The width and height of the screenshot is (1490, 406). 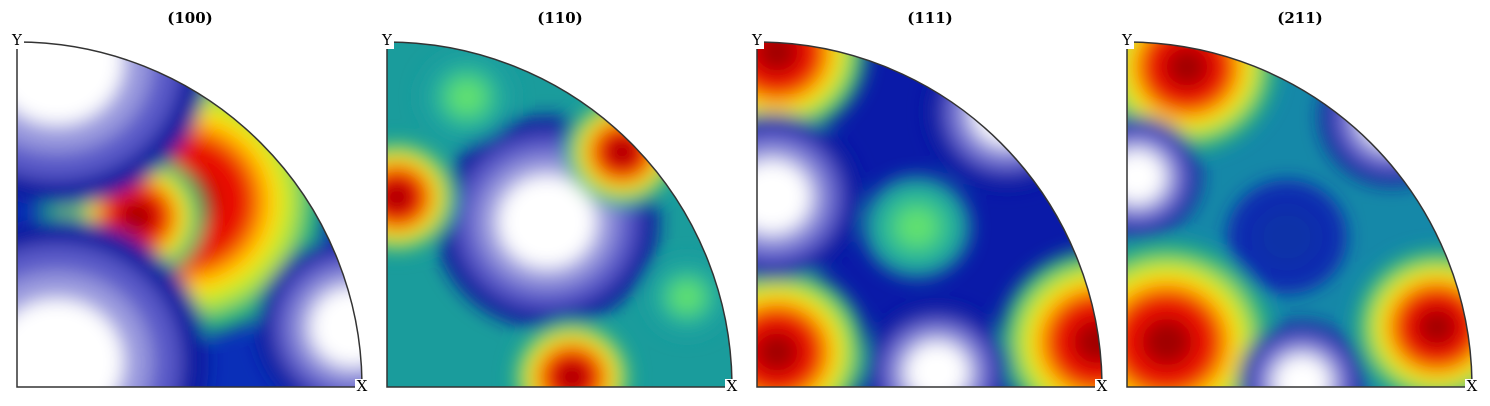 I want to click on panel-title: (100), so click(x=190, y=18).